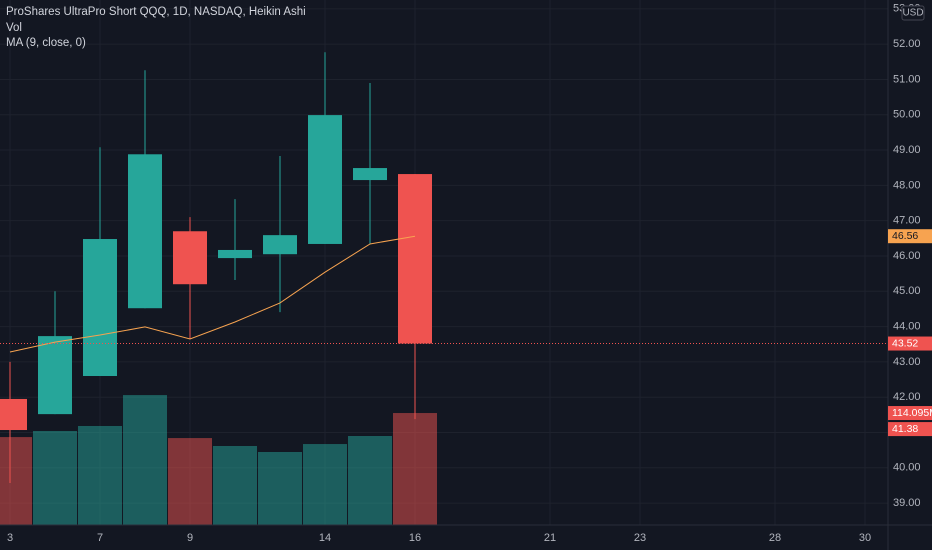 This screenshot has height=550, width=932. I want to click on volume-layer, so click(218, 460).